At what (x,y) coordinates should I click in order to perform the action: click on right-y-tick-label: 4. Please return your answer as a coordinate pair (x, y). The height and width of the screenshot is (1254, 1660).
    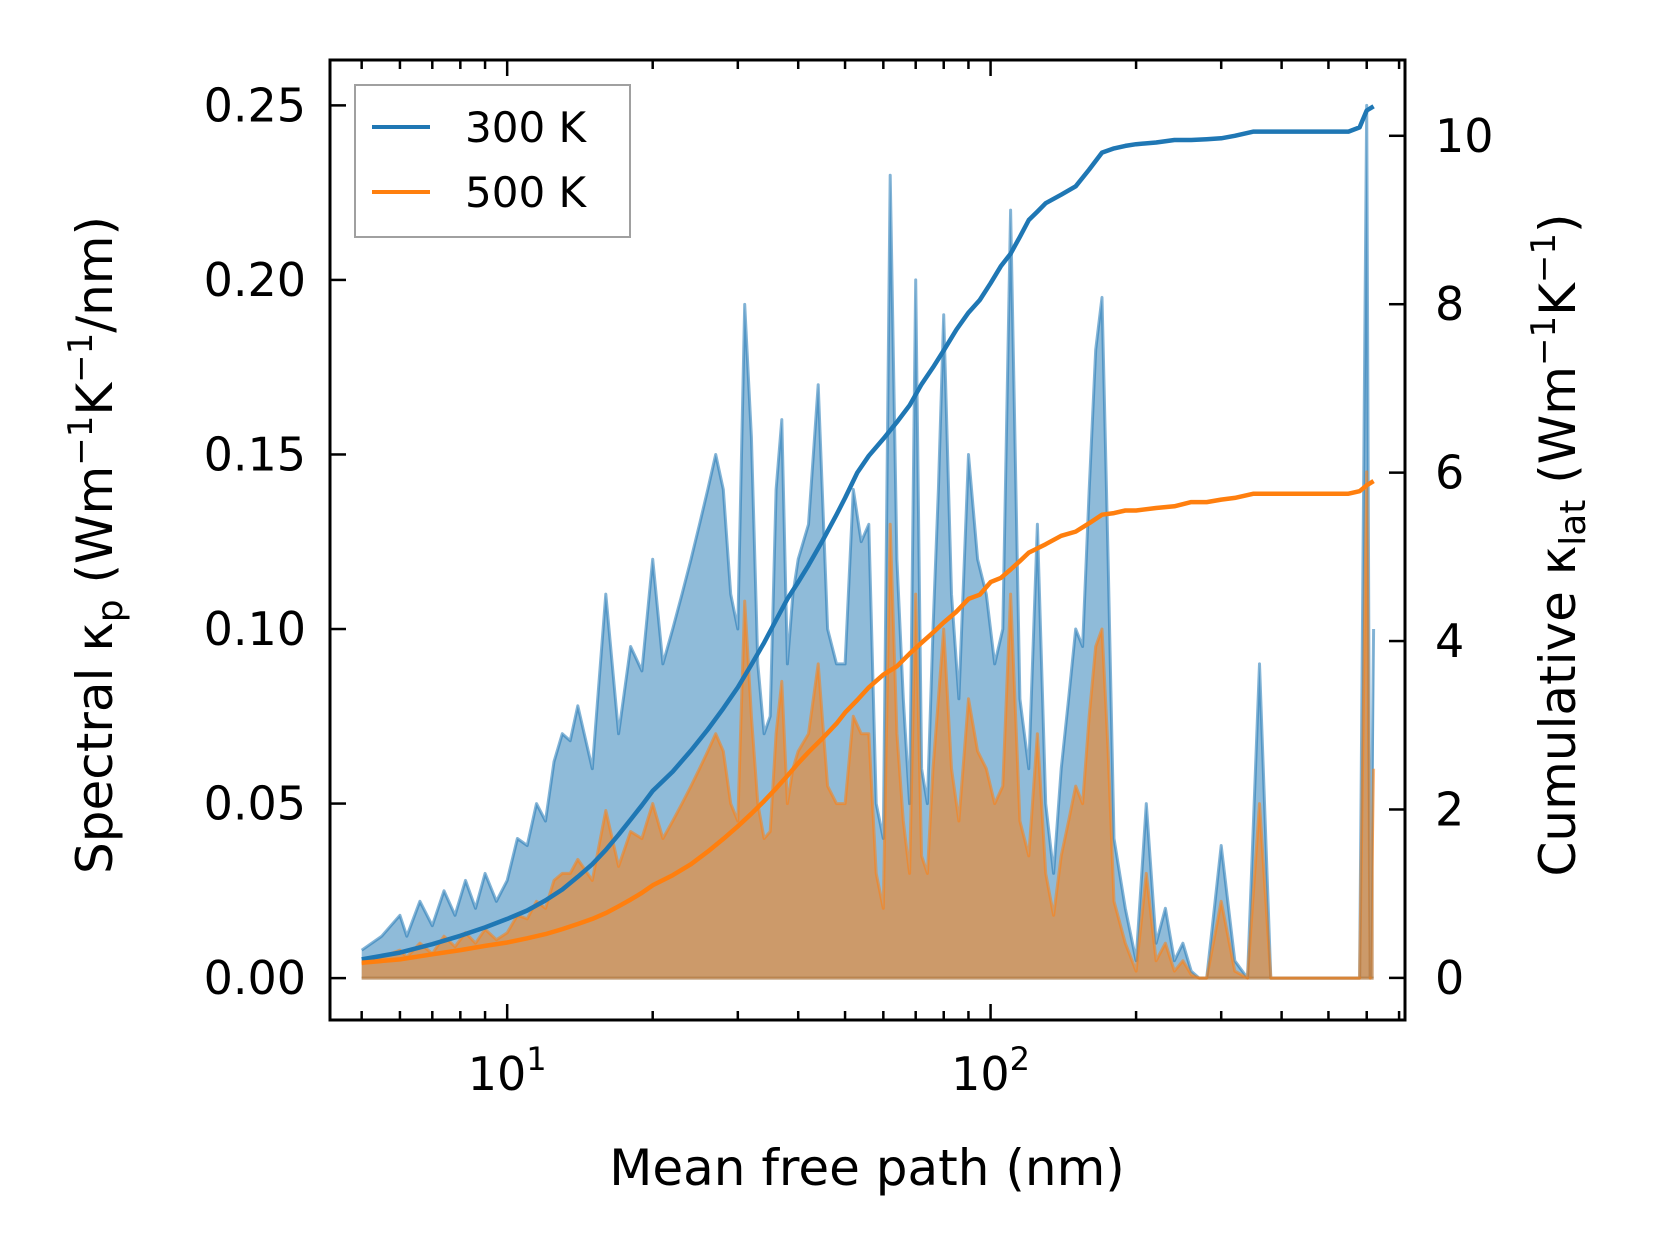
    Looking at the image, I should click on (1449, 641).